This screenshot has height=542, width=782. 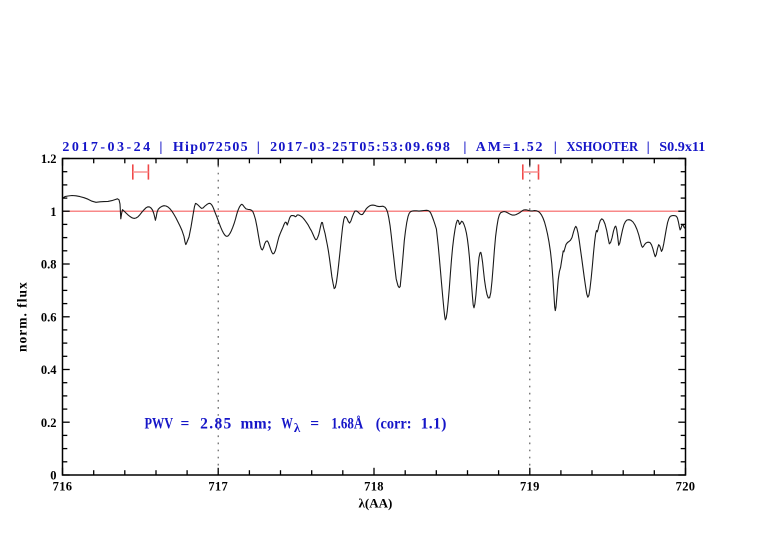 What do you see at coordinates (63, 486) in the screenshot?
I see `svg-text: 716` at bounding box center [63, 486].